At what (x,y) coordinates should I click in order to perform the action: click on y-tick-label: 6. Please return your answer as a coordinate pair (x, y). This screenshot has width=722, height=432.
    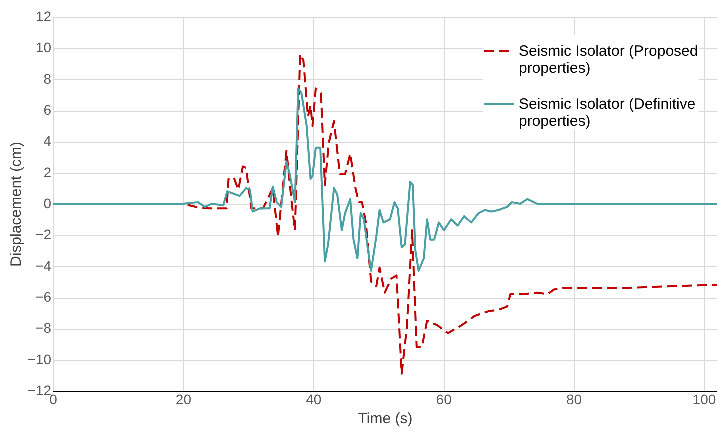
    Looking at the image, I should click on (48, 110).